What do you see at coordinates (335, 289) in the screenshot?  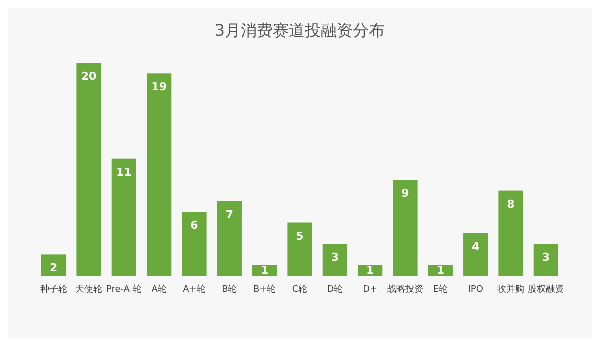 I see `x-tick-label: D轮` at bounding box center [335, 289].